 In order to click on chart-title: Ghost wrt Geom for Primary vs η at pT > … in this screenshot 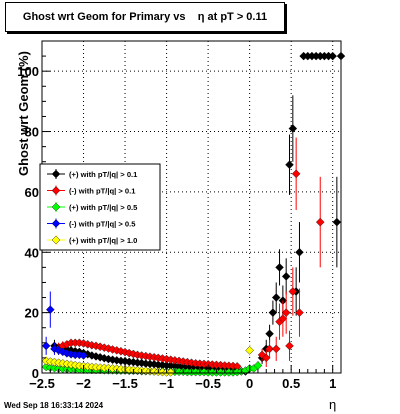, I will do `click(145, 17)`.